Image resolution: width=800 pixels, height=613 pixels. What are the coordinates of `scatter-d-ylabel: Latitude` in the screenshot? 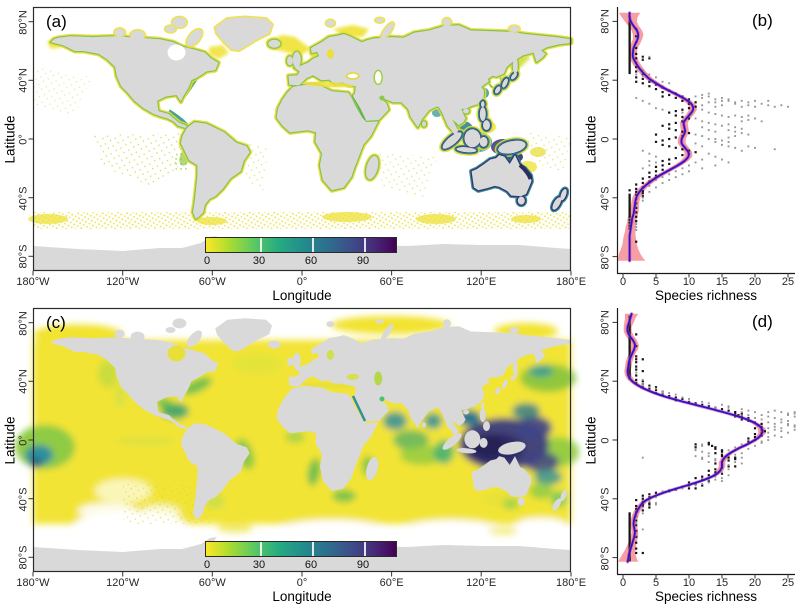 It's located at (591, 440).